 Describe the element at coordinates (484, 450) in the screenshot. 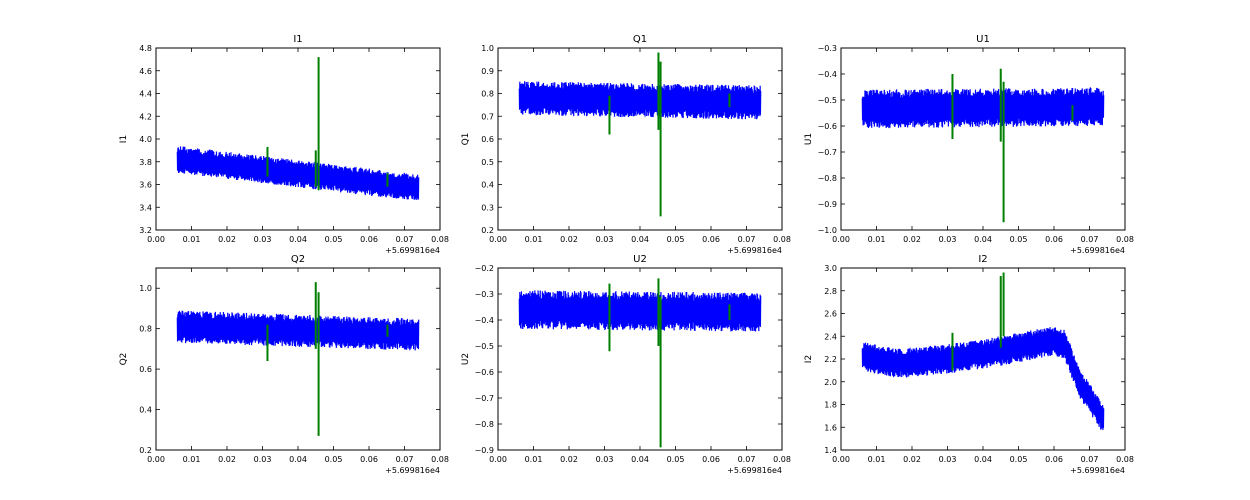

I see `y-tick-label: −0.9` at that location.